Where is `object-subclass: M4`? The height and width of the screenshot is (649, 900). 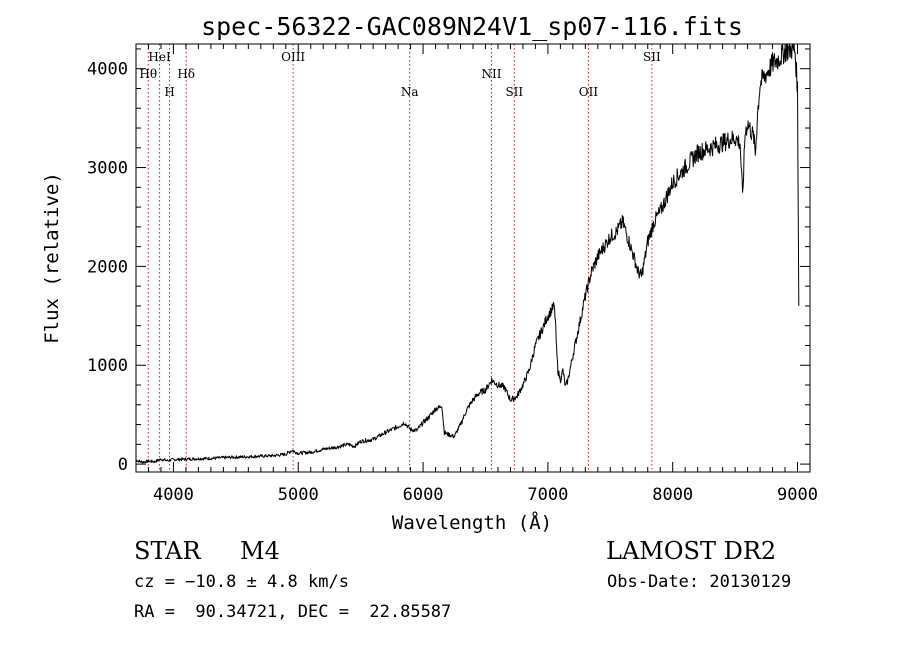 object-subclass: M4 is located at coordinates (260, 551).